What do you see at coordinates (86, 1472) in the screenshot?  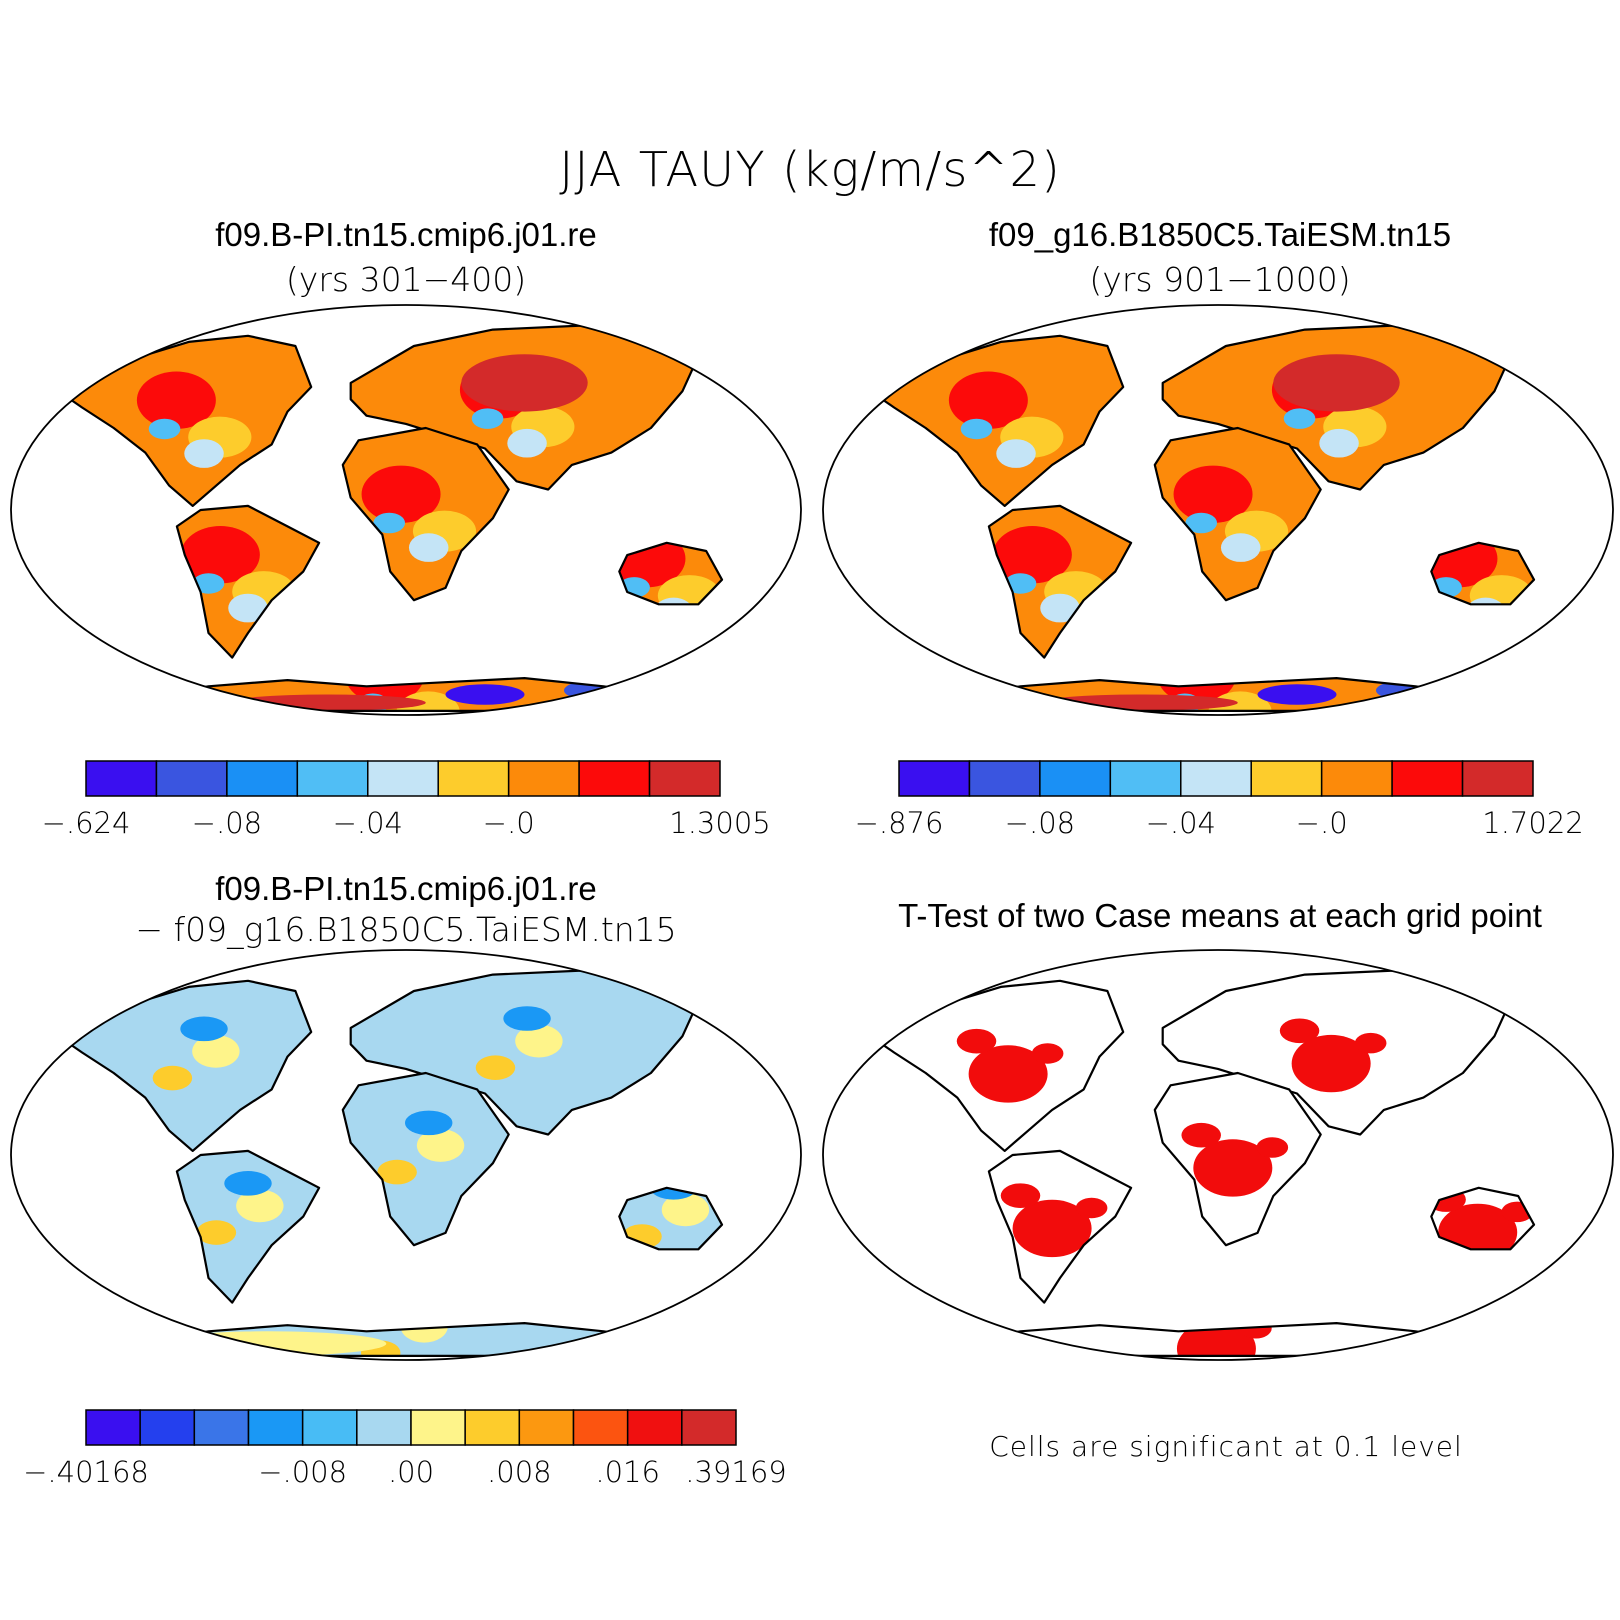 I see `colorbar-tick-label: −.40168` at bounding box center [86, 1472].